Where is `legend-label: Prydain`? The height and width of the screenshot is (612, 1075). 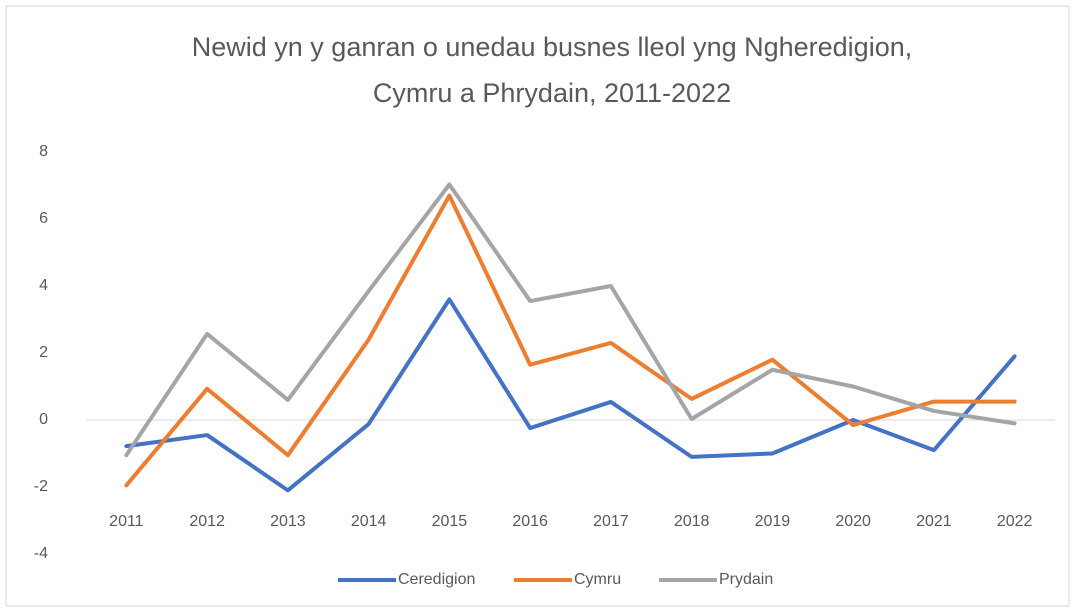 legend-label: Prydain is located at coordinates (746, 579).